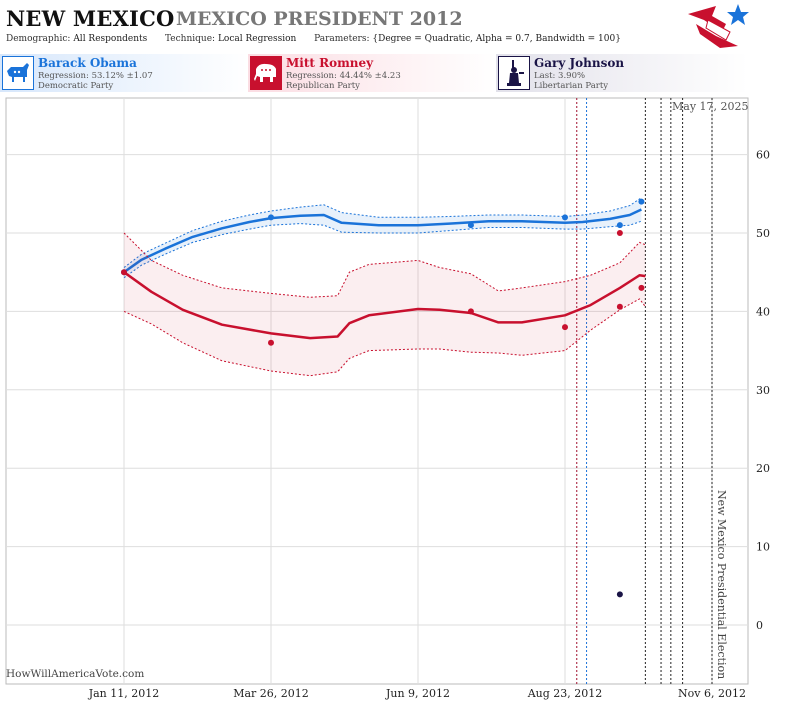 The width and height of the screenshot is (789, 704). What do you see at coordinates (110, 39) in the screenshot?
I see `demographic-value: All Respondents` at bounding box center [110, 39].